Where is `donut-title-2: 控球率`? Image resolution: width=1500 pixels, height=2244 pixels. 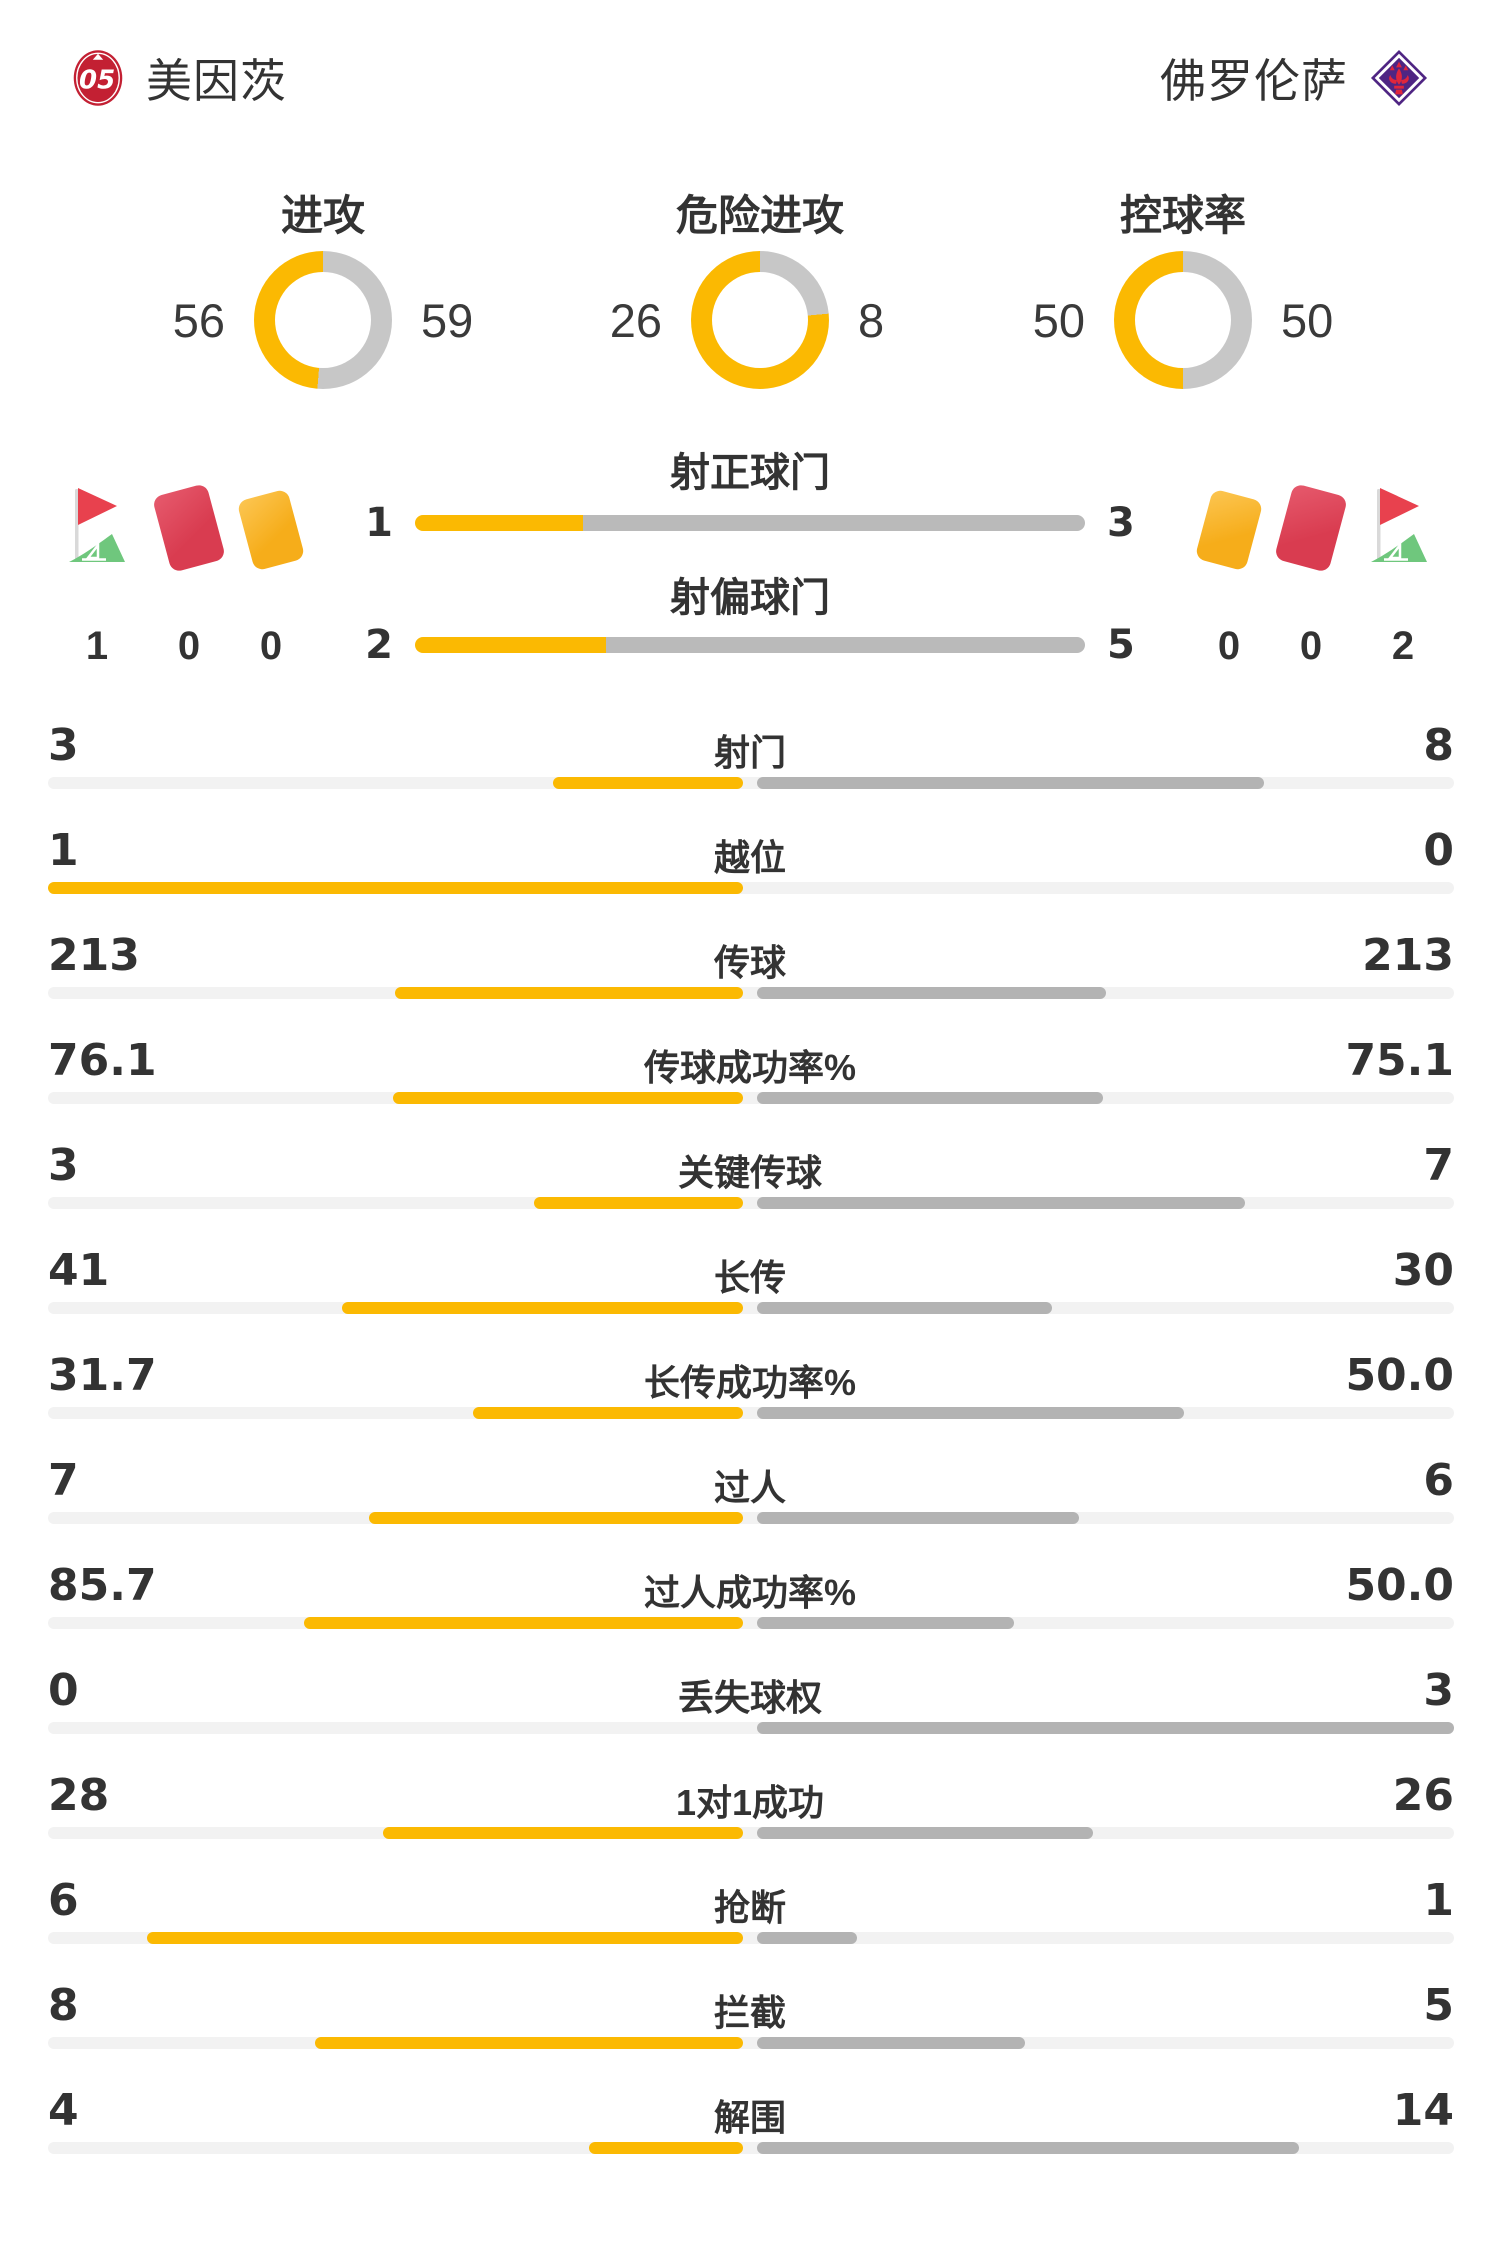 donut-title-2: 控球率 is located at coordinates (1182, 215).